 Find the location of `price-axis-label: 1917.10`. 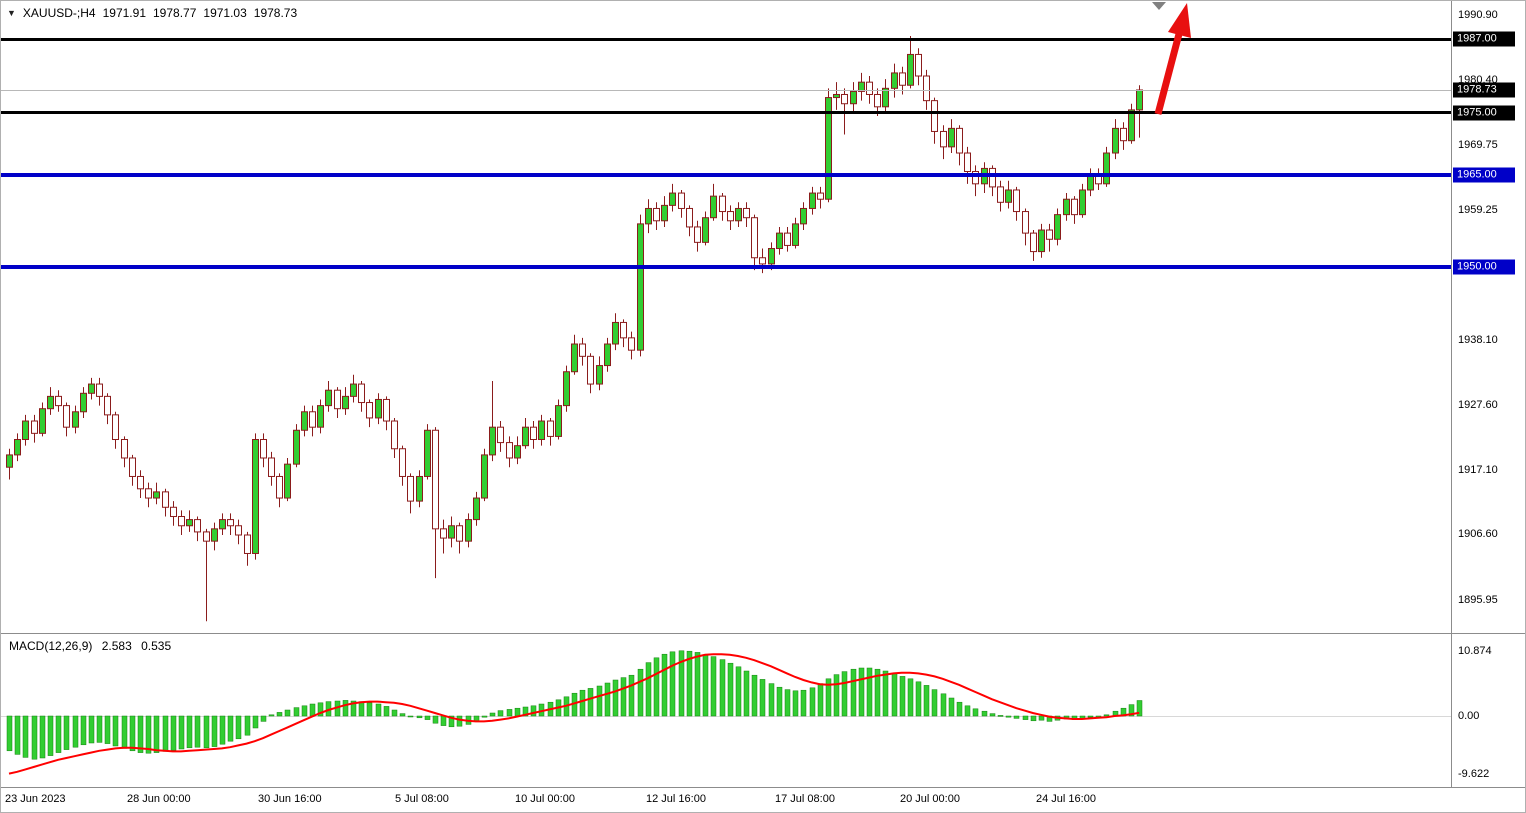

price-axis-label: 1917.10 is located at coordinates (1478, 469).